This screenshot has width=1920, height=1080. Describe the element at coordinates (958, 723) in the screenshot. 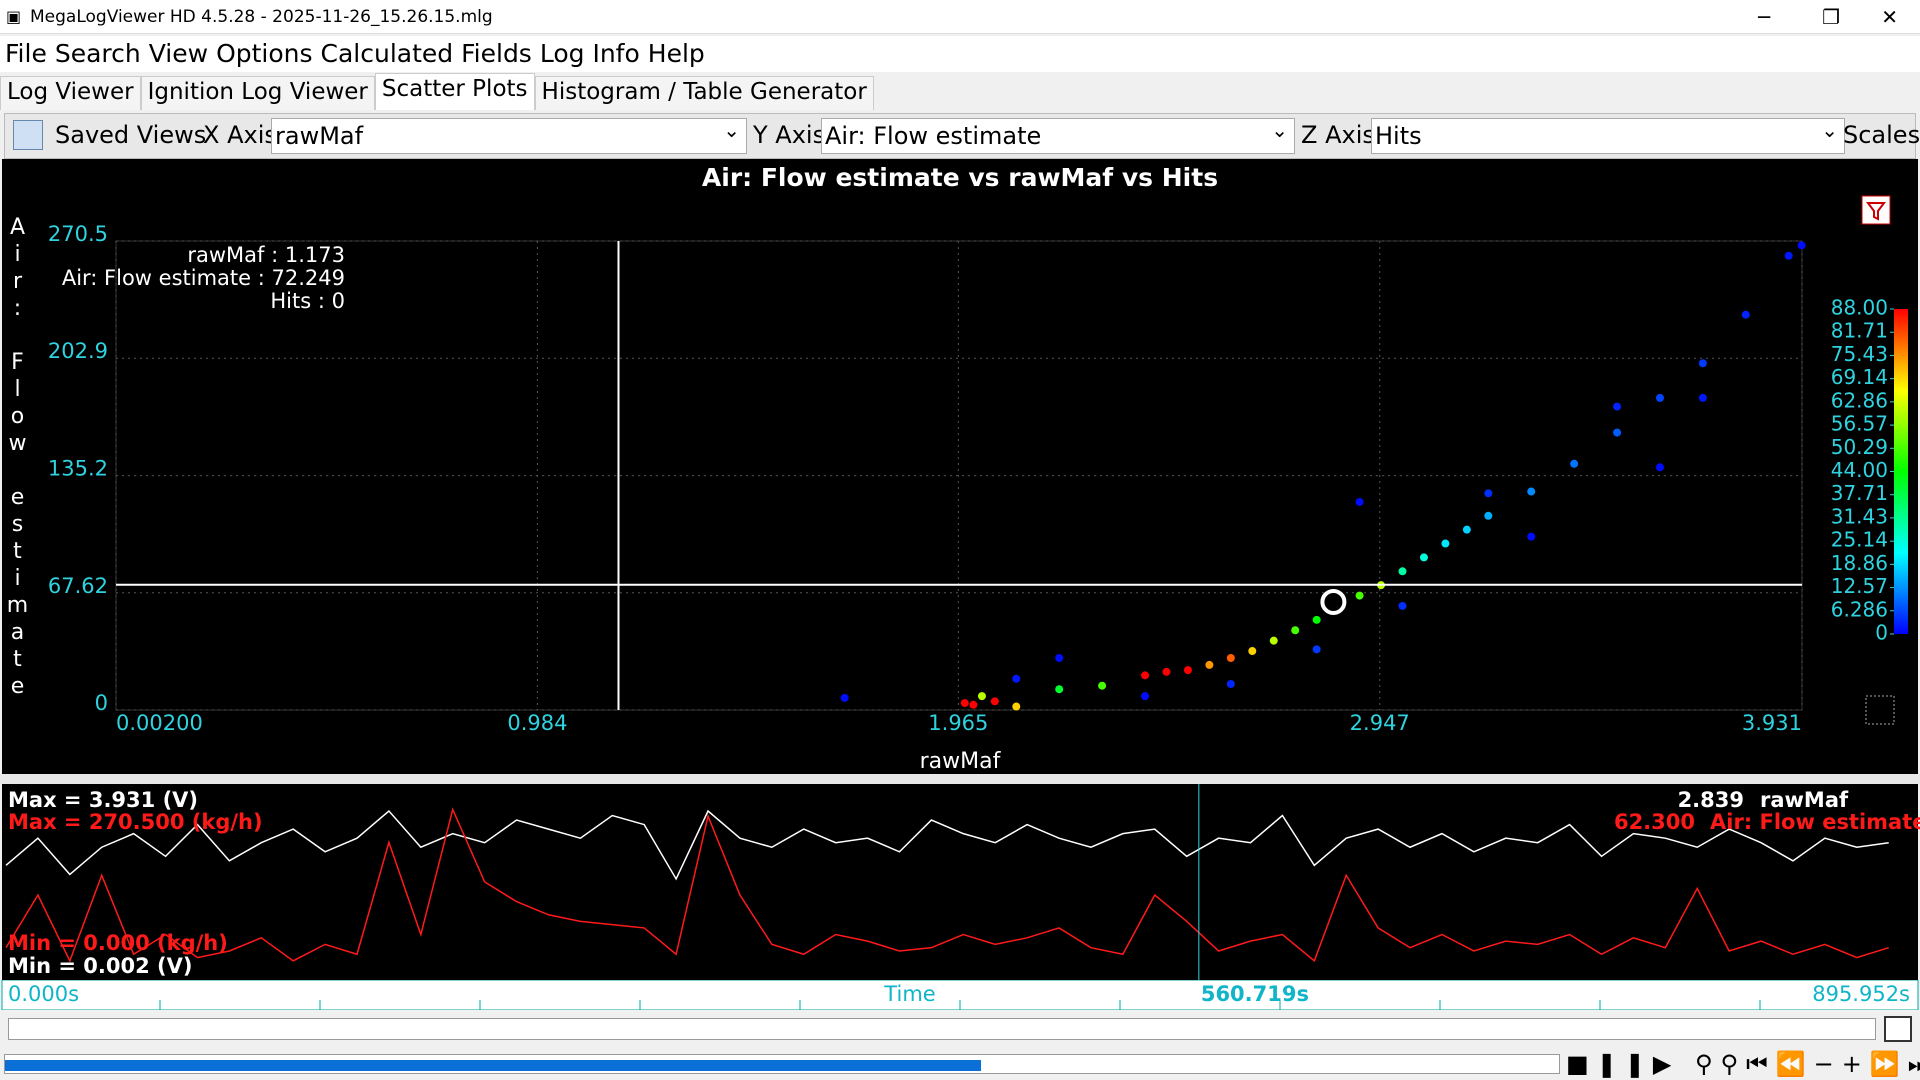

I see `x-tick-label: 1.965` at that location.